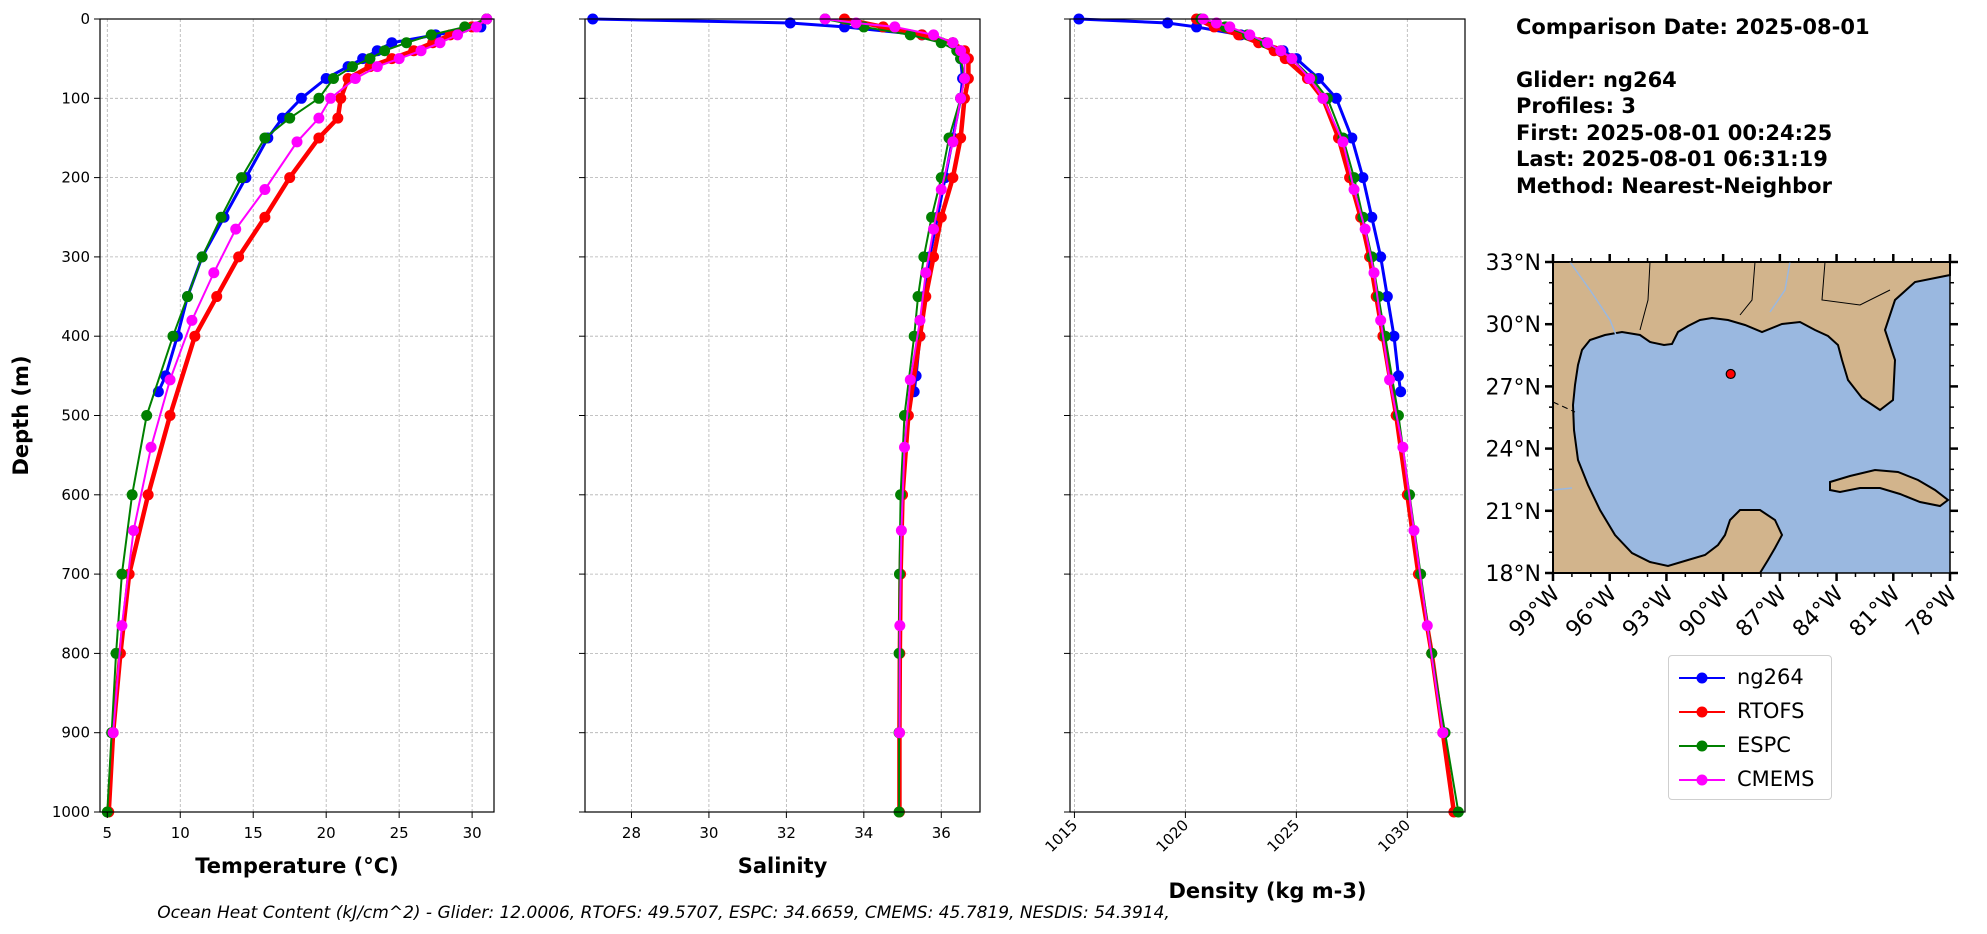 Image resolution: width=1987 pixels, height=934 pixels. I want to click on x-tick-label: 1025, so click(1283, 836).